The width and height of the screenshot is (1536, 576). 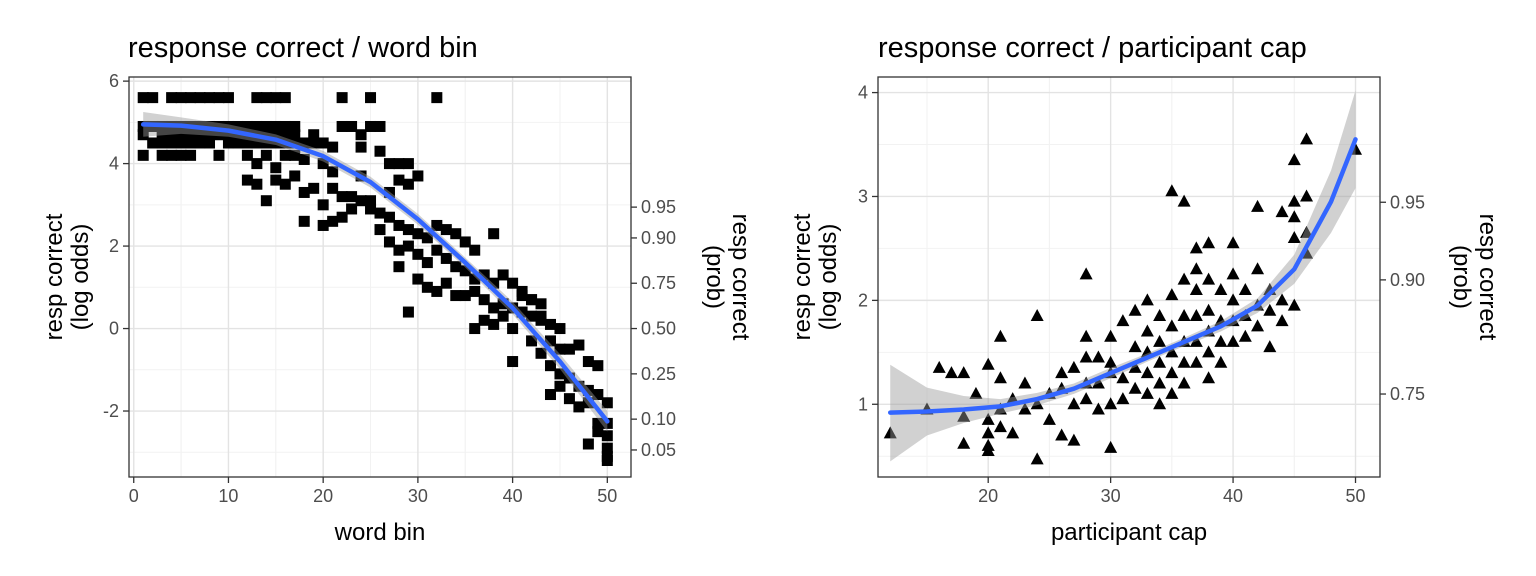 What do you see at coordinates (134, 496) in the screenshot?
I see `x-tick-label: 0` at bounding box center [134, 496].